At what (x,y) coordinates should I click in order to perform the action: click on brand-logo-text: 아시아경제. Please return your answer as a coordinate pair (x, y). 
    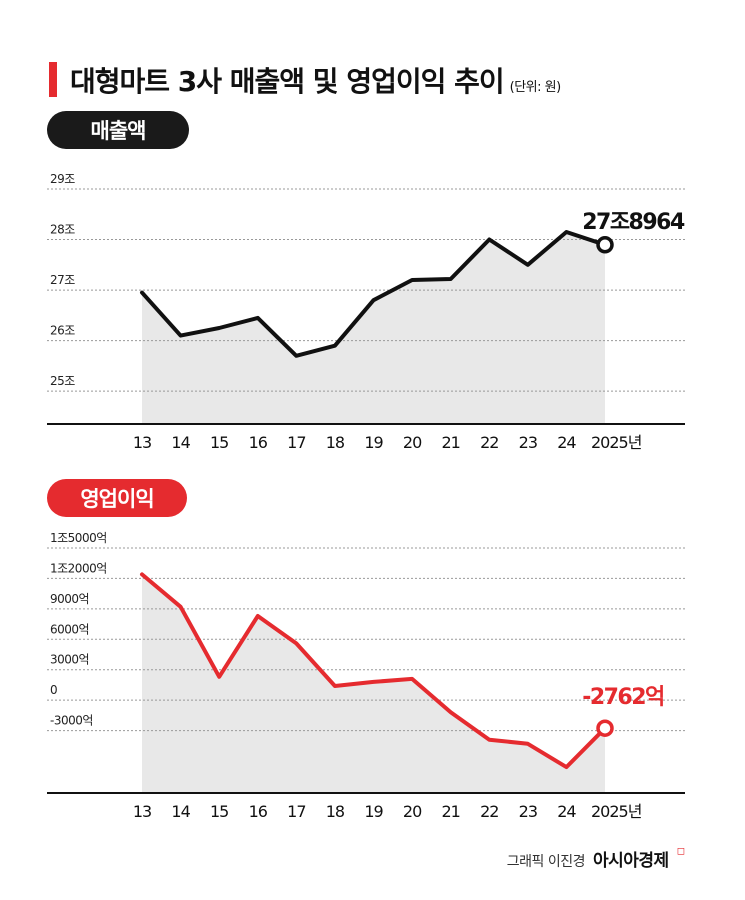
    Looking at the image, I should click on (630, 861).